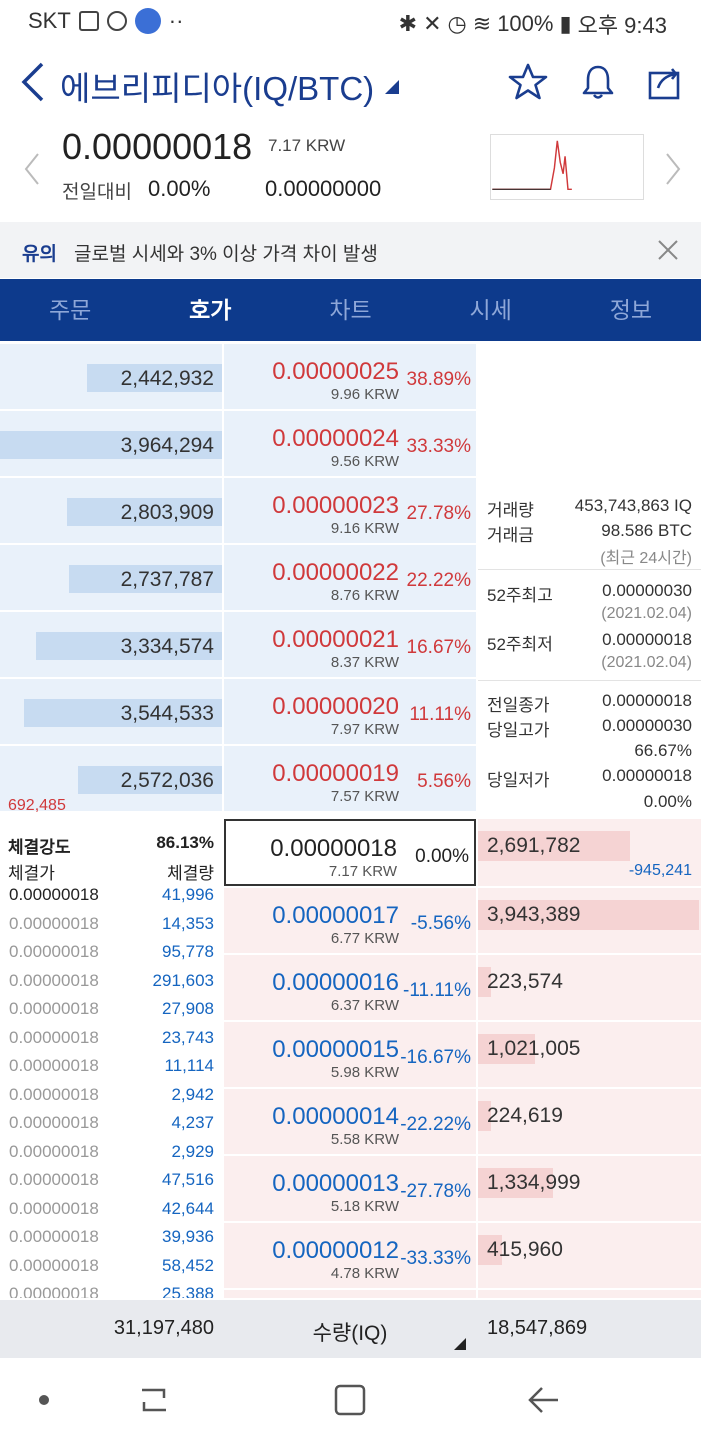 This screenshot has width=701, height=1440. What do you see at coordinates (335, 572) in the screenshot?
I see `ask-price: 0.00000022` at bounding box center [335, 572].